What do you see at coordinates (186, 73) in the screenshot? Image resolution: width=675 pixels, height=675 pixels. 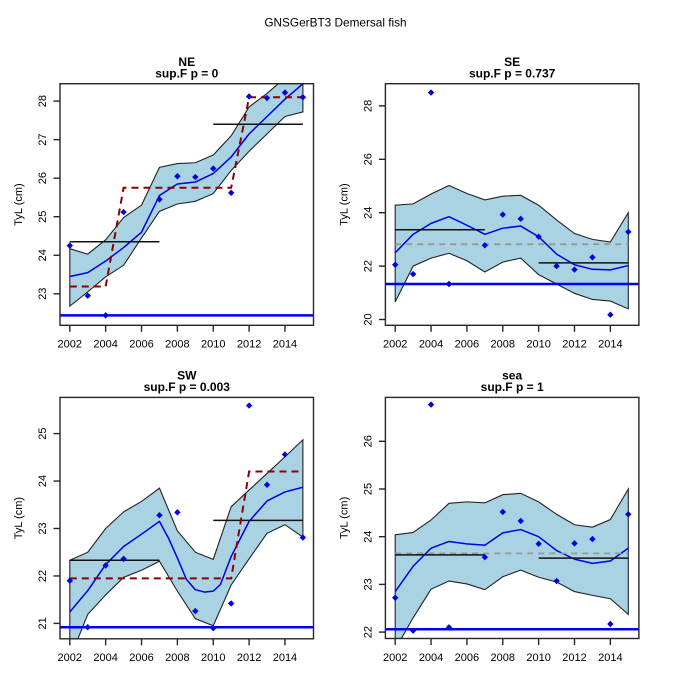 I see `svg-text: sup.F p = 0` at bounding box center [186, 73].